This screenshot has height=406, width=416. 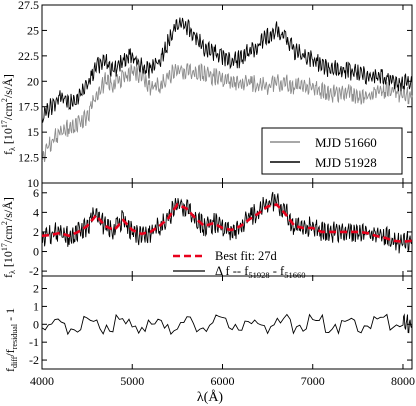 What do you see at coordinates (313, 381) in the screenshot?
I see `x-tick-label-3: 7000` at bounding box center [313, 381].